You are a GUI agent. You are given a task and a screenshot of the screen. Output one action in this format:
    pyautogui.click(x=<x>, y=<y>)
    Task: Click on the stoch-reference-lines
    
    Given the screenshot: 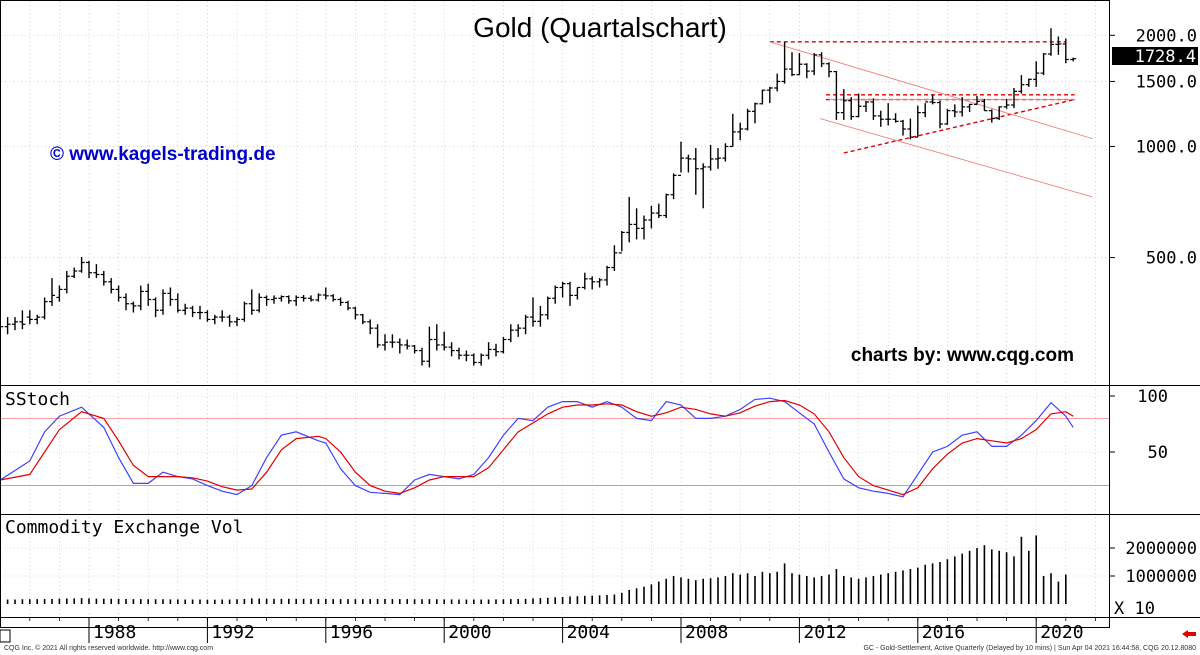 What is the action you would take?
    pyautogui.click(x=555, y=452)
    